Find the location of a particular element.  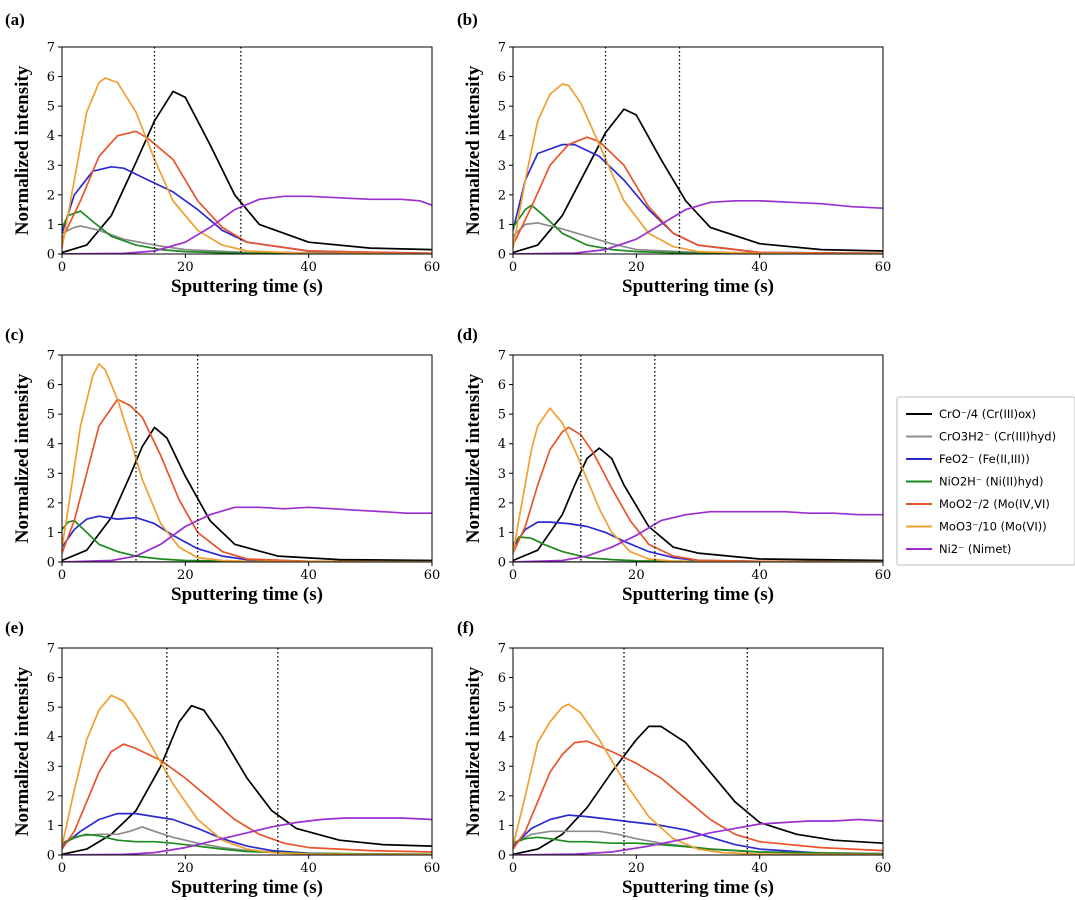

panel-label: (a) is located at coordinates (15, 19).